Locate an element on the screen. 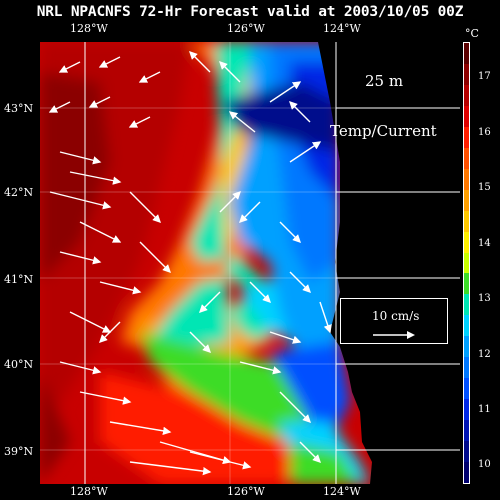  bottom-lon-label-126w: 126°W is located at coordinates (246, 491).